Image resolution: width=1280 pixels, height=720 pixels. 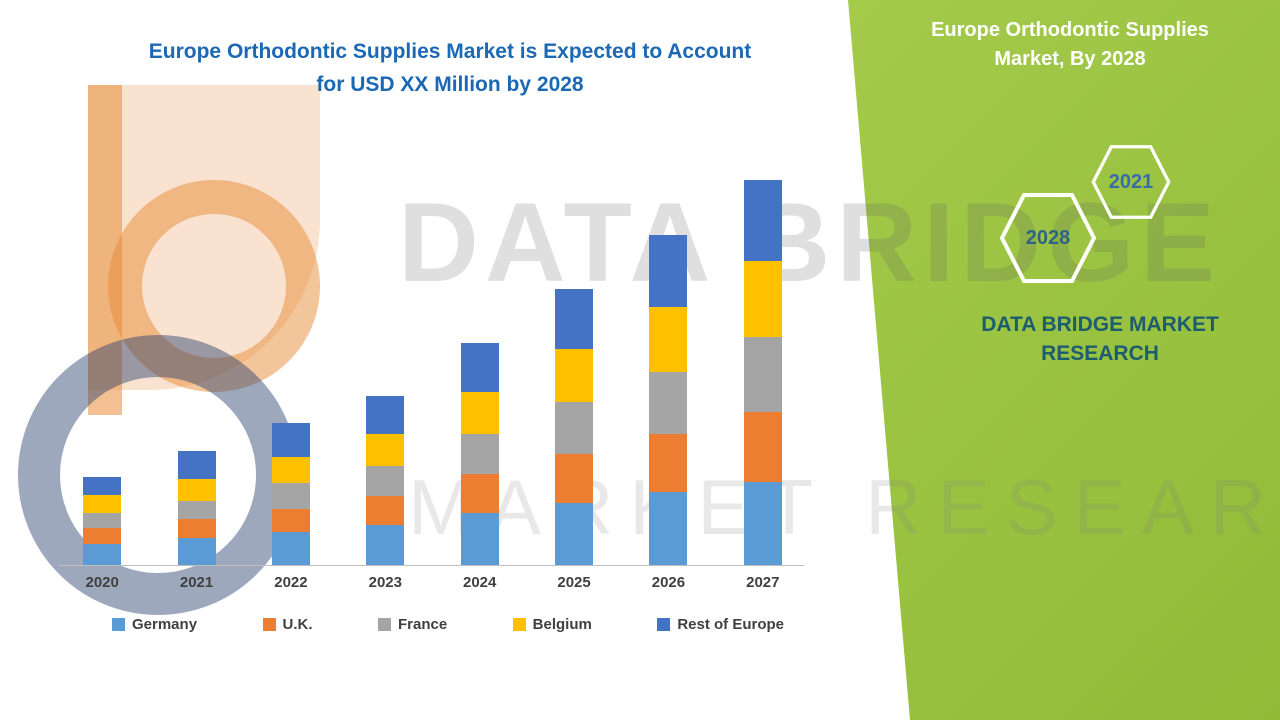 What do you see at coordinates (762, 523) in the screenshot?
I see `bar-segment-germany-2027` at bounding box center [762, 523].